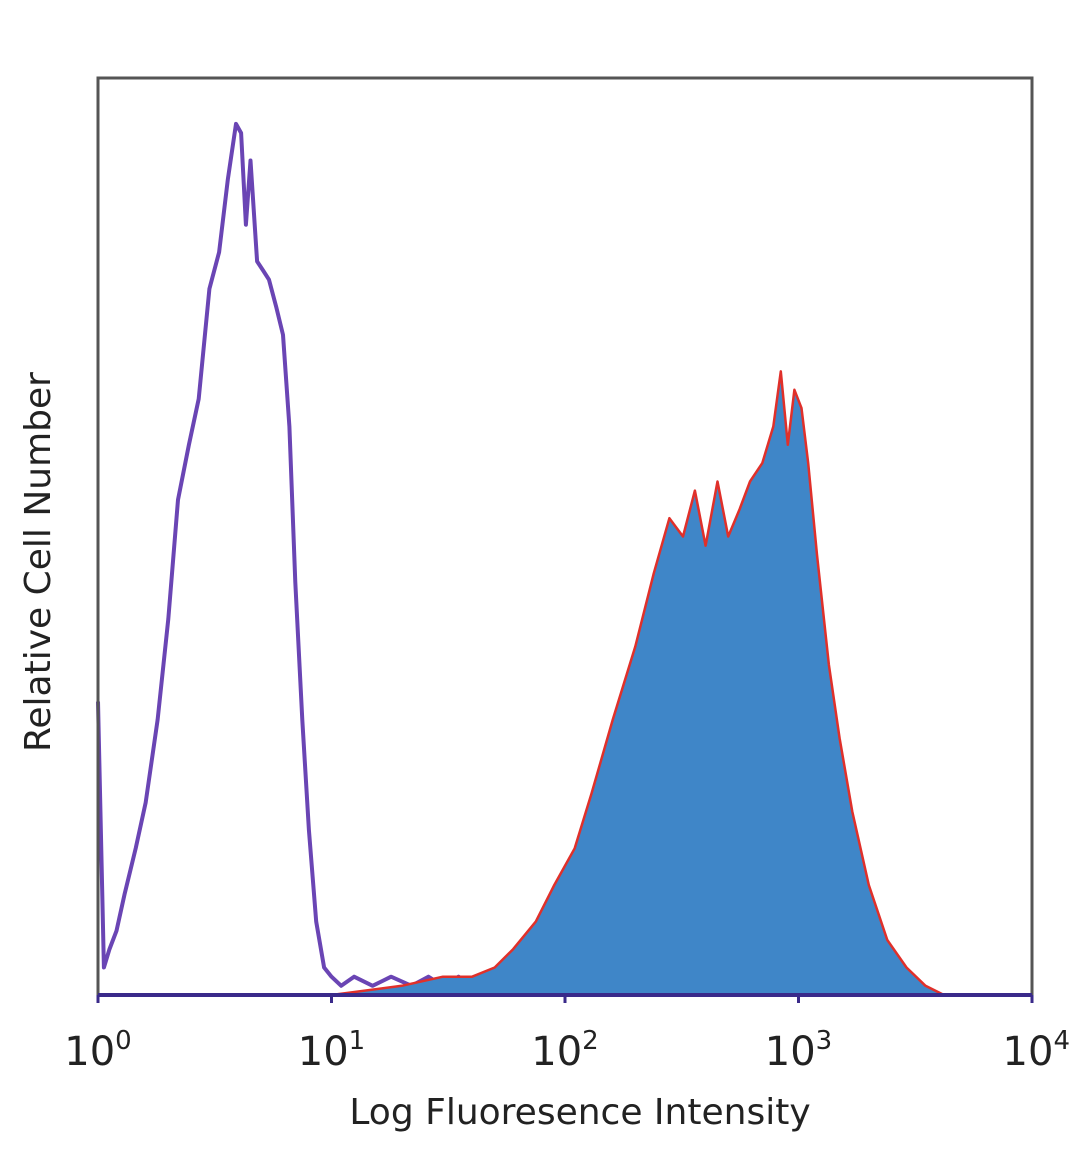 Image resolution: width=1080 pixels, height=1169 pixels. What do you see at coordinates (579, 1112) in the screenshot?
I see `x-axis-title: Log Fluoresence Intensity` at bounding box center [579, 1112].